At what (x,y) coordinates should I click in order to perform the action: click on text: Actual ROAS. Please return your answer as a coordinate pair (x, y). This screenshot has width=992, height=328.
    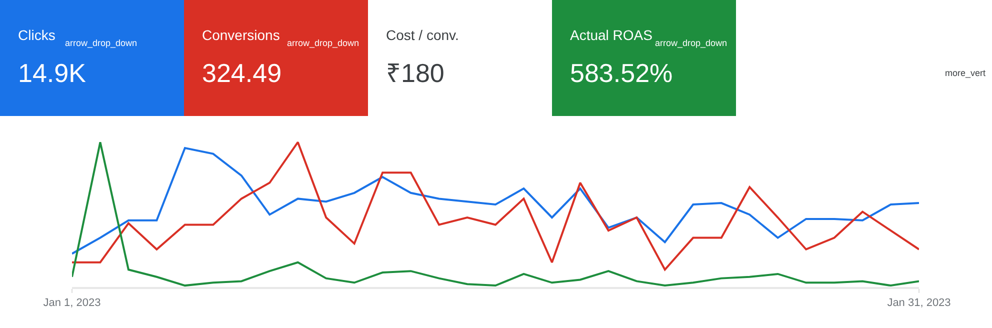
    Looking at the image, I should click on (611, 35).